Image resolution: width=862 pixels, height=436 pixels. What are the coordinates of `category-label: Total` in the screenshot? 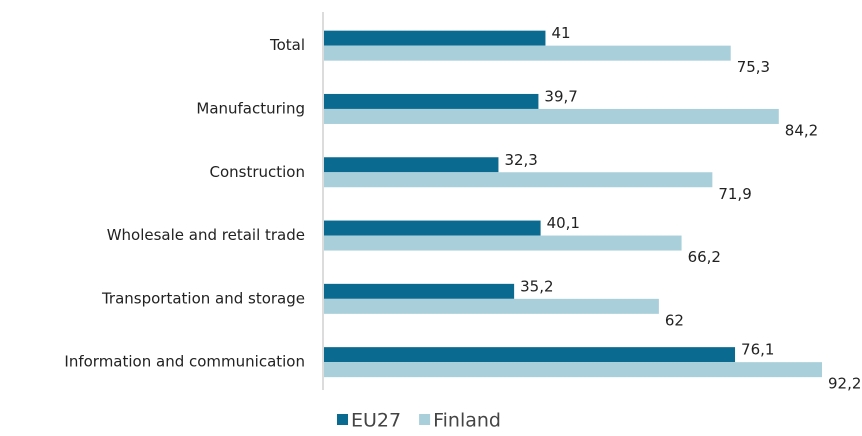 It's located at (287, 45).